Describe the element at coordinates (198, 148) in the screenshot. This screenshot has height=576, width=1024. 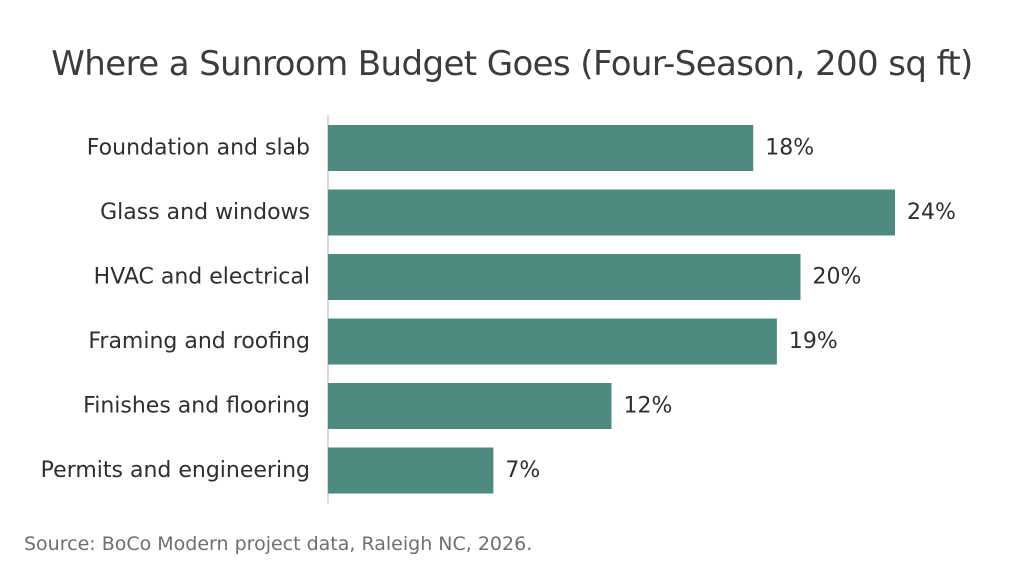
I see `category-label: Foundation and slab` at that location.